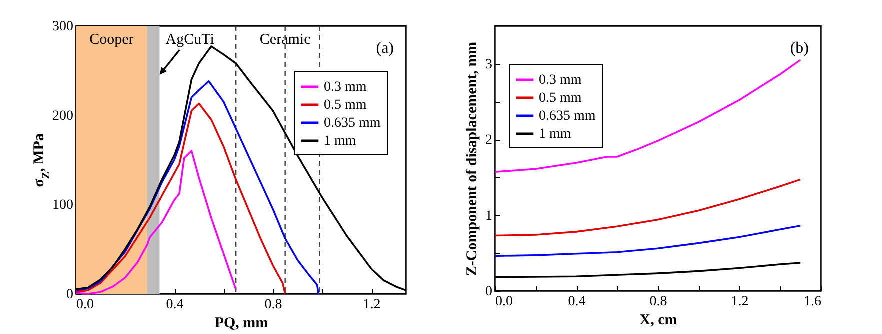 This screenshot has width=882, height=334. Describe the element at coordinates (472, 158) in the screenshot. I see `y-axis-title: Z-Component of disaplacement, mm` at that location.